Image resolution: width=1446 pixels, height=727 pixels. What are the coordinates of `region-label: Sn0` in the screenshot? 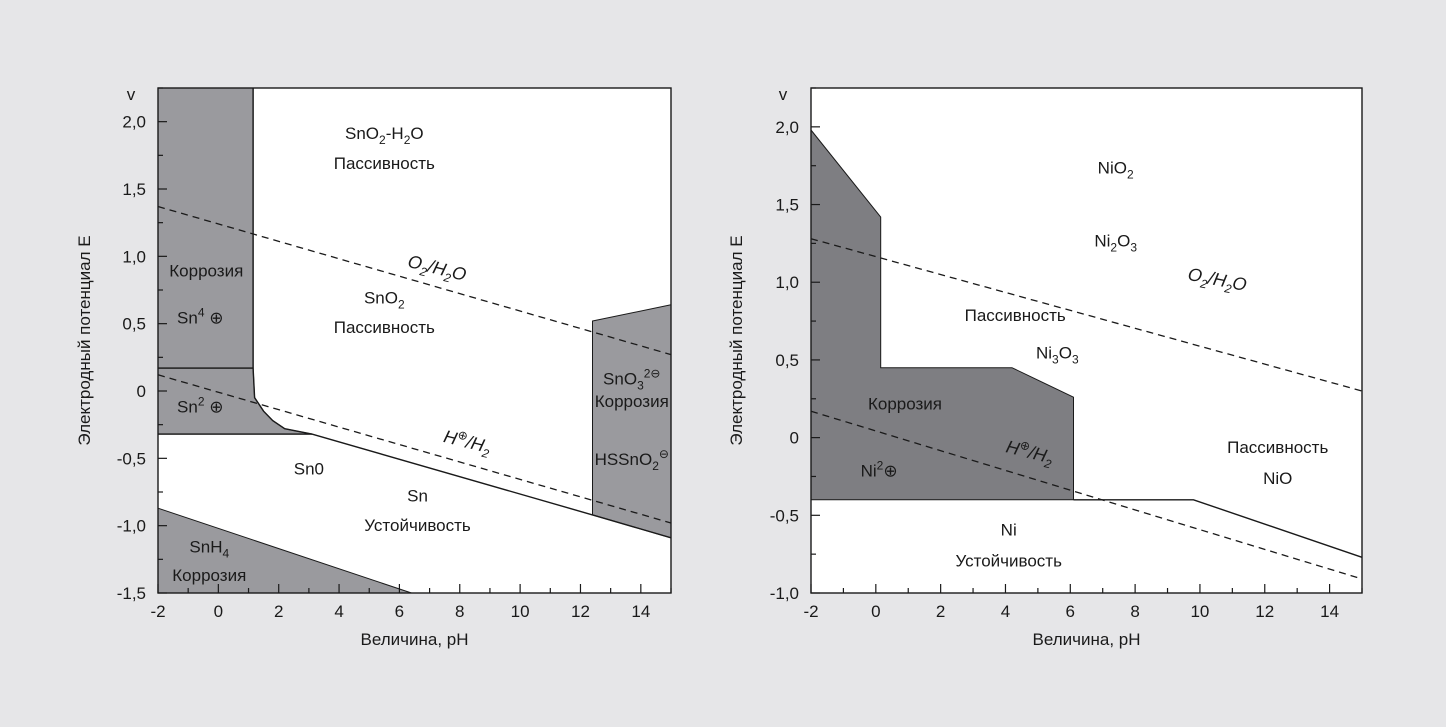 It's located at (309, 468).